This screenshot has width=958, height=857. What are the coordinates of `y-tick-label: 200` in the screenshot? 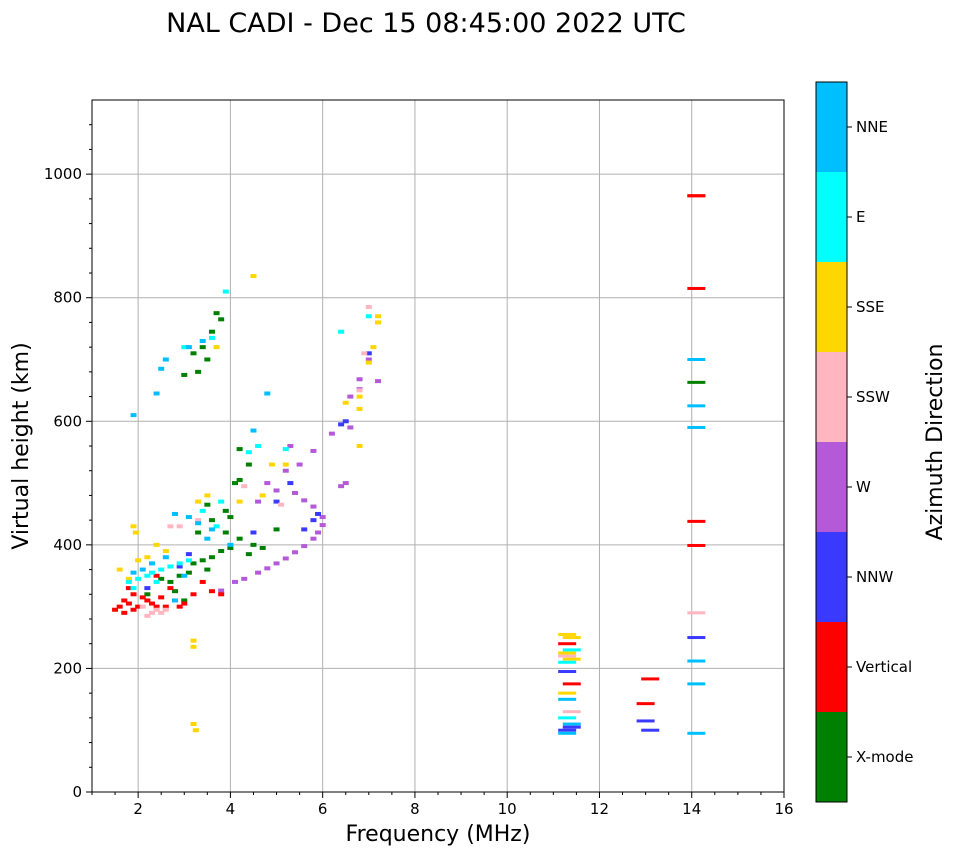 It's located at (67, 668).